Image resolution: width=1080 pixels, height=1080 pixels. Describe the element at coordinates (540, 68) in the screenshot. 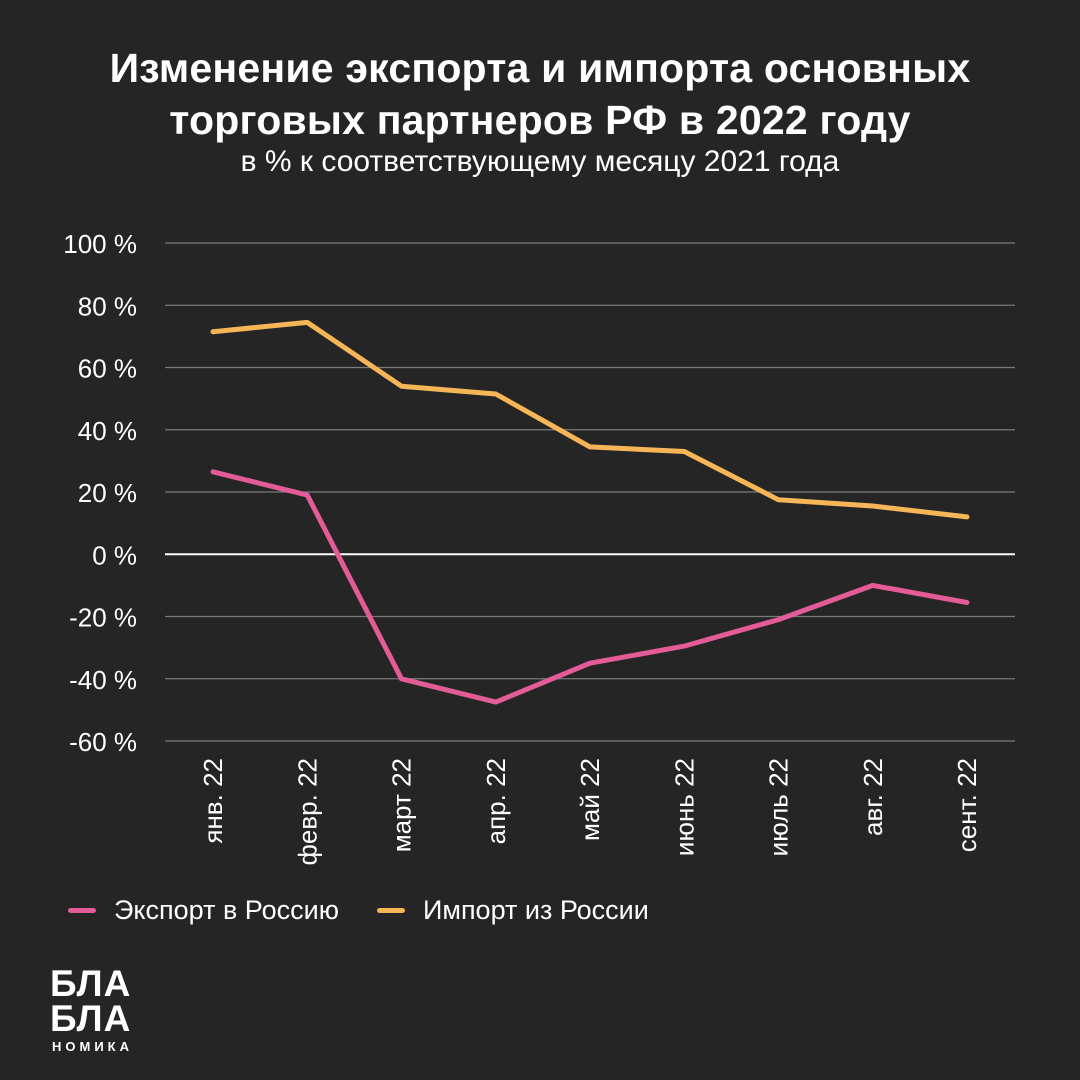

I see `title-line-1: Изменение экспорта и импорта основных` at that location.